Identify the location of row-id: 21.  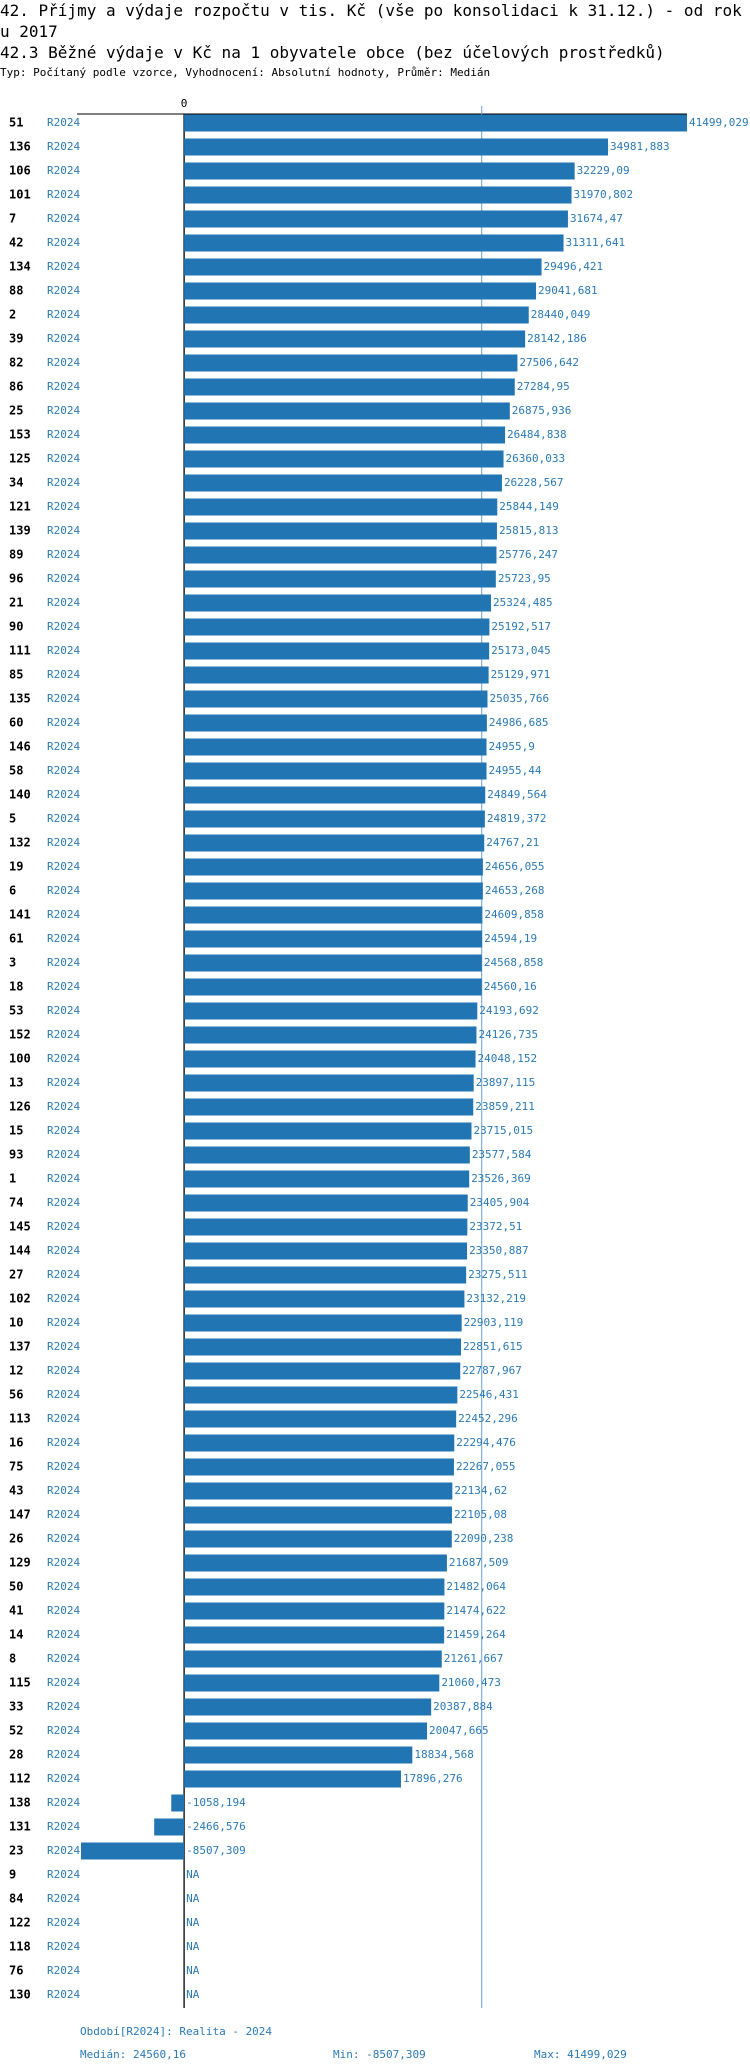
(16, 603).